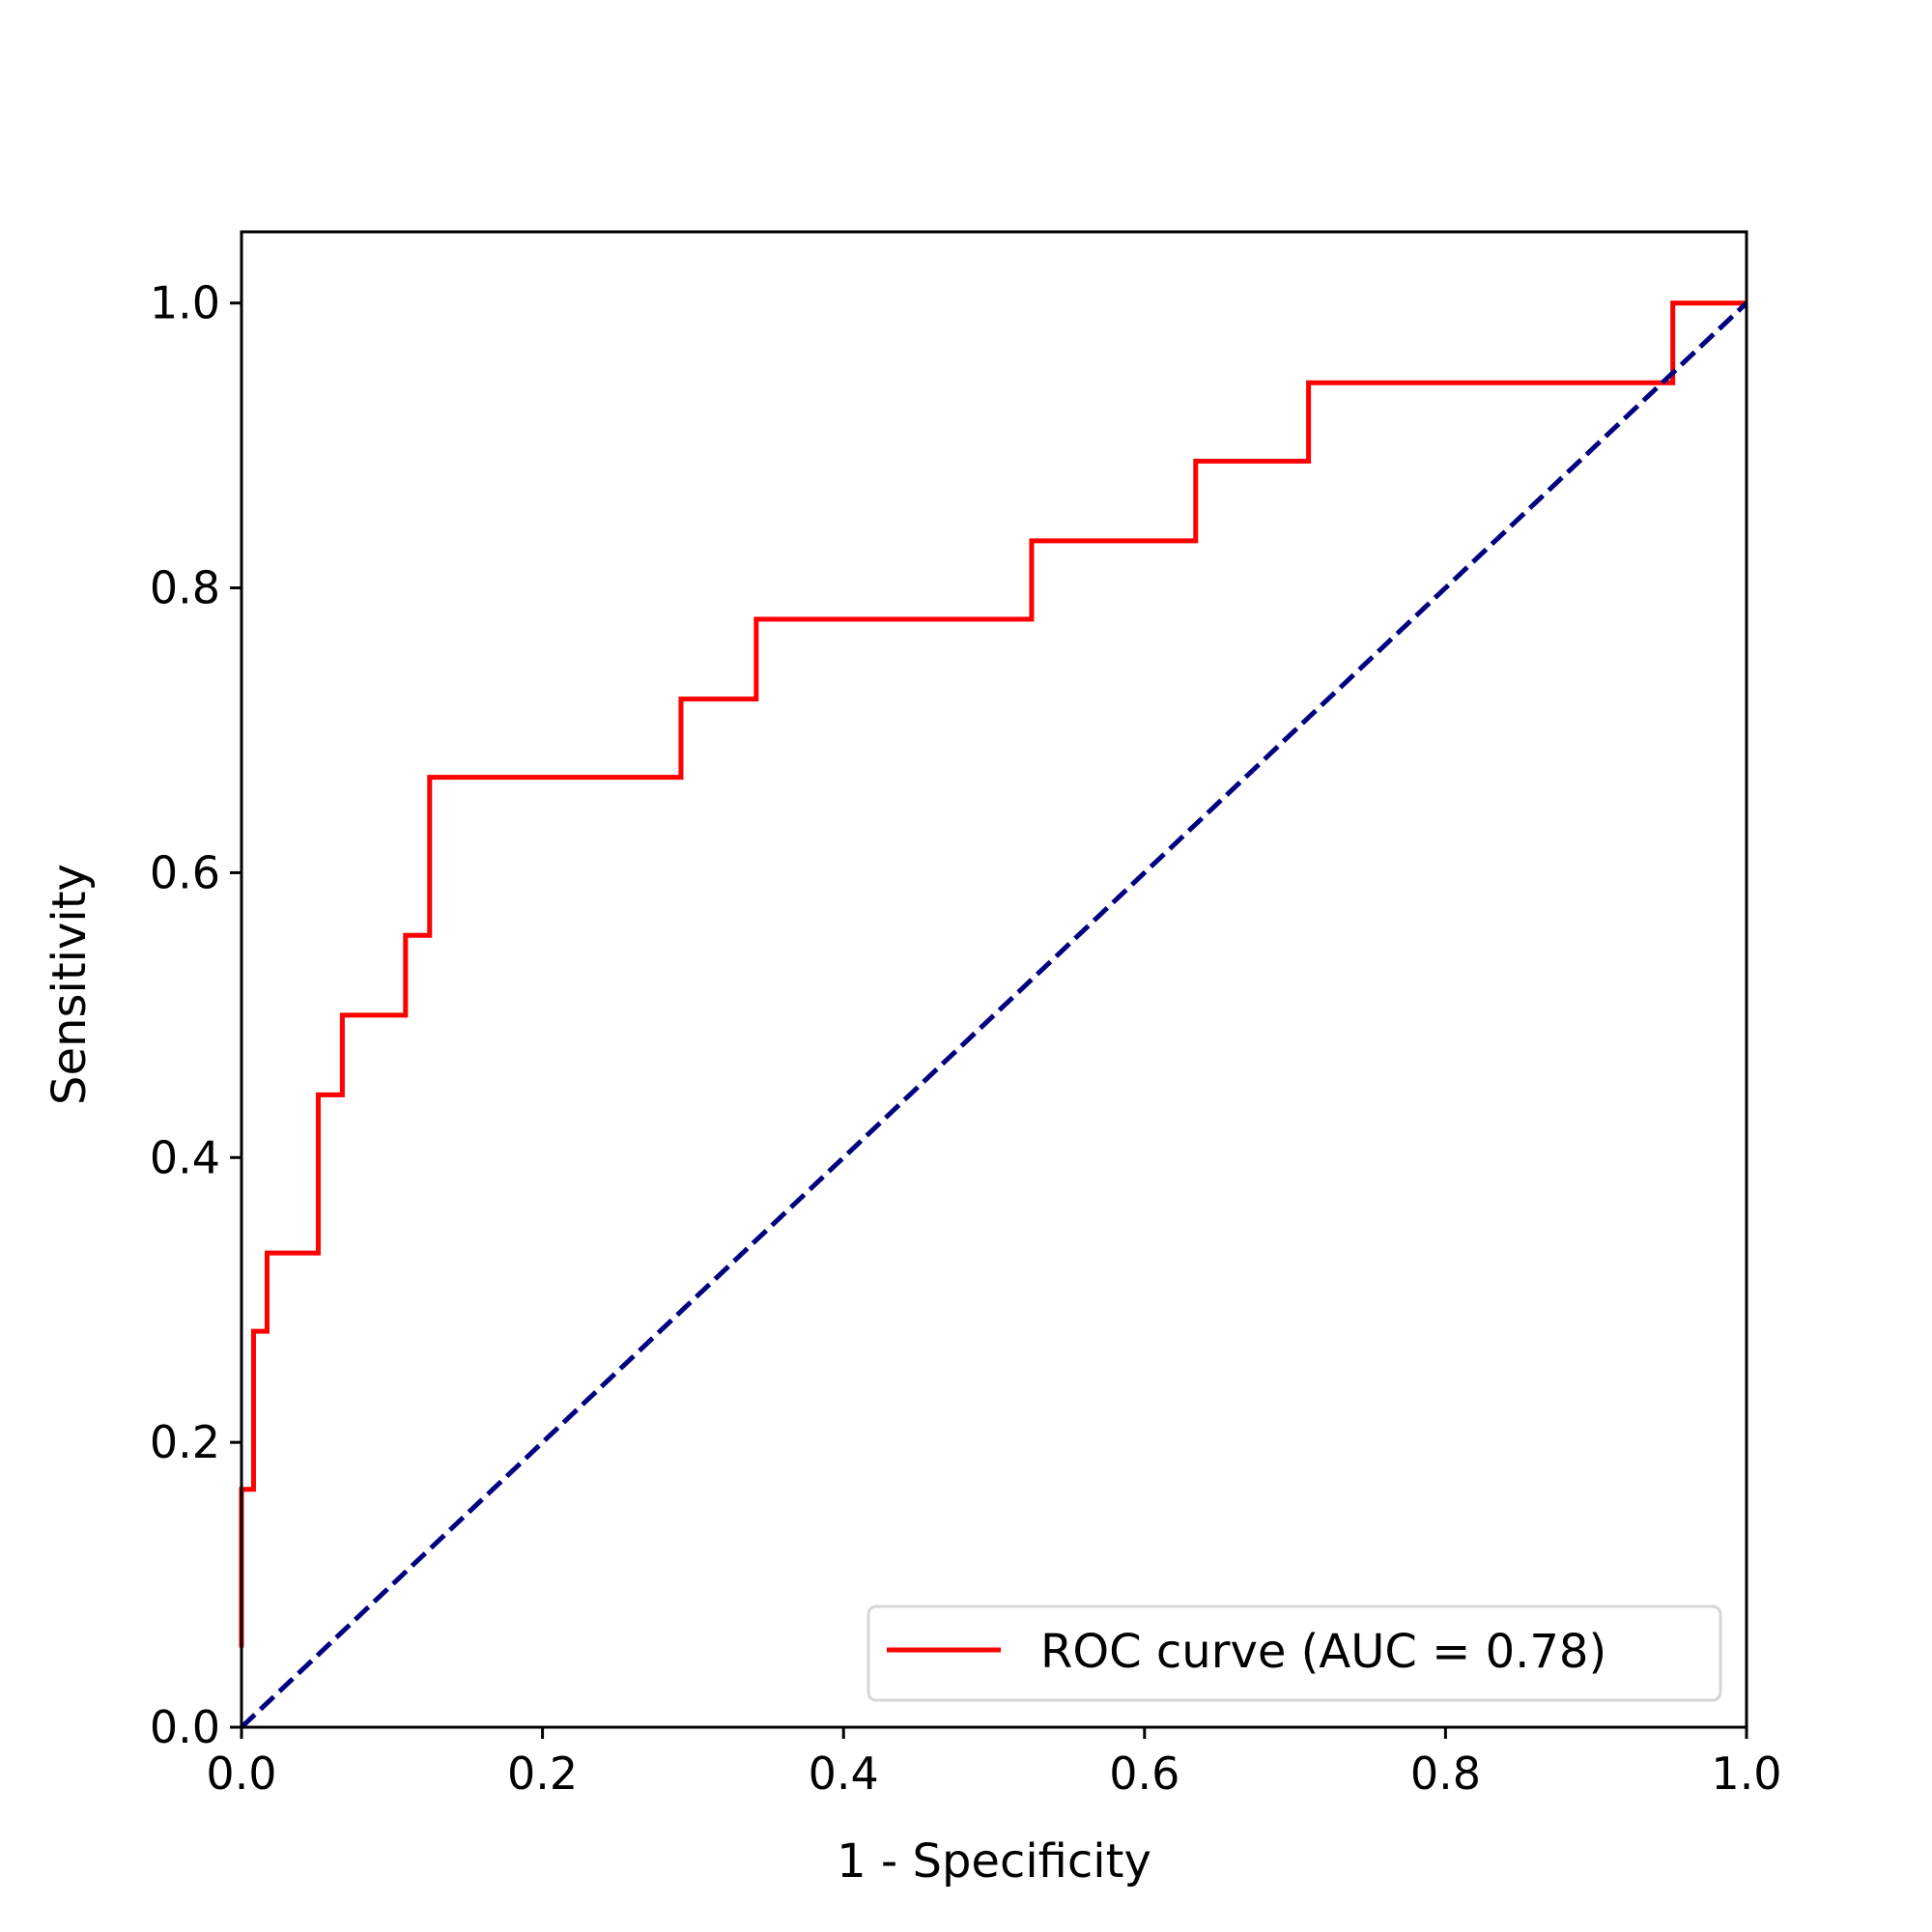 The width and height of the screenshot is (1932, 1932). I want to click on x-tick-label: 0.8, so click(1445, 1773).